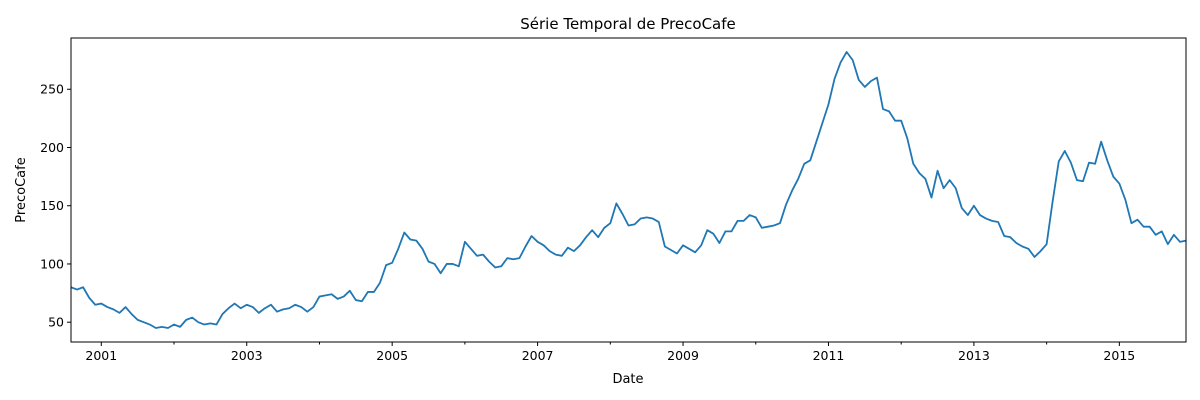  Describe the element at coordinates (21, 189) in the screenshot. I see `y-axis-label: PrecoCafe` at that location.